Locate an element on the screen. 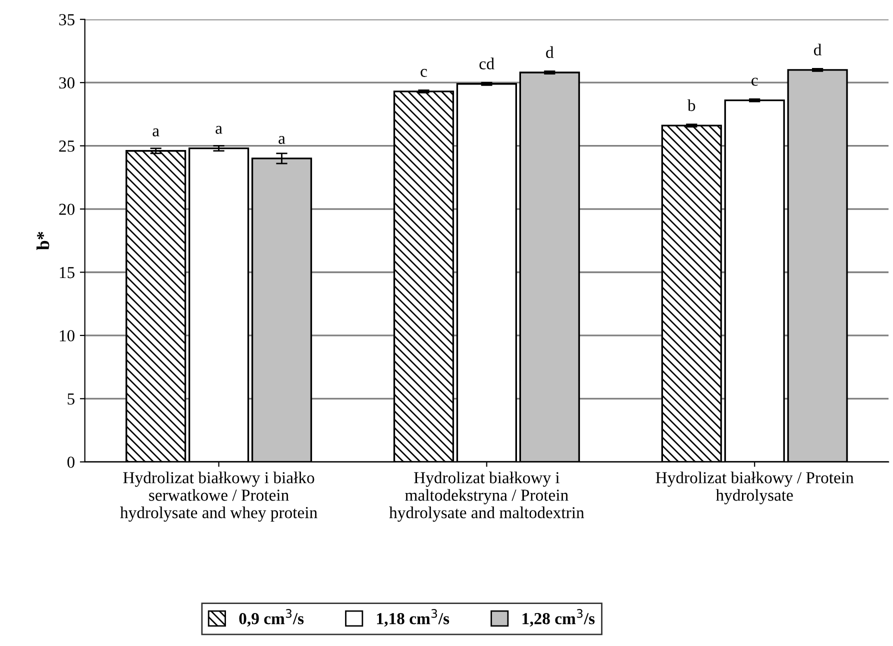 Image resolution: width=893 pixels, height=646 pixels. legend-label: 1,28 cm$^{3}$/s is located at coordinates (558, 618).